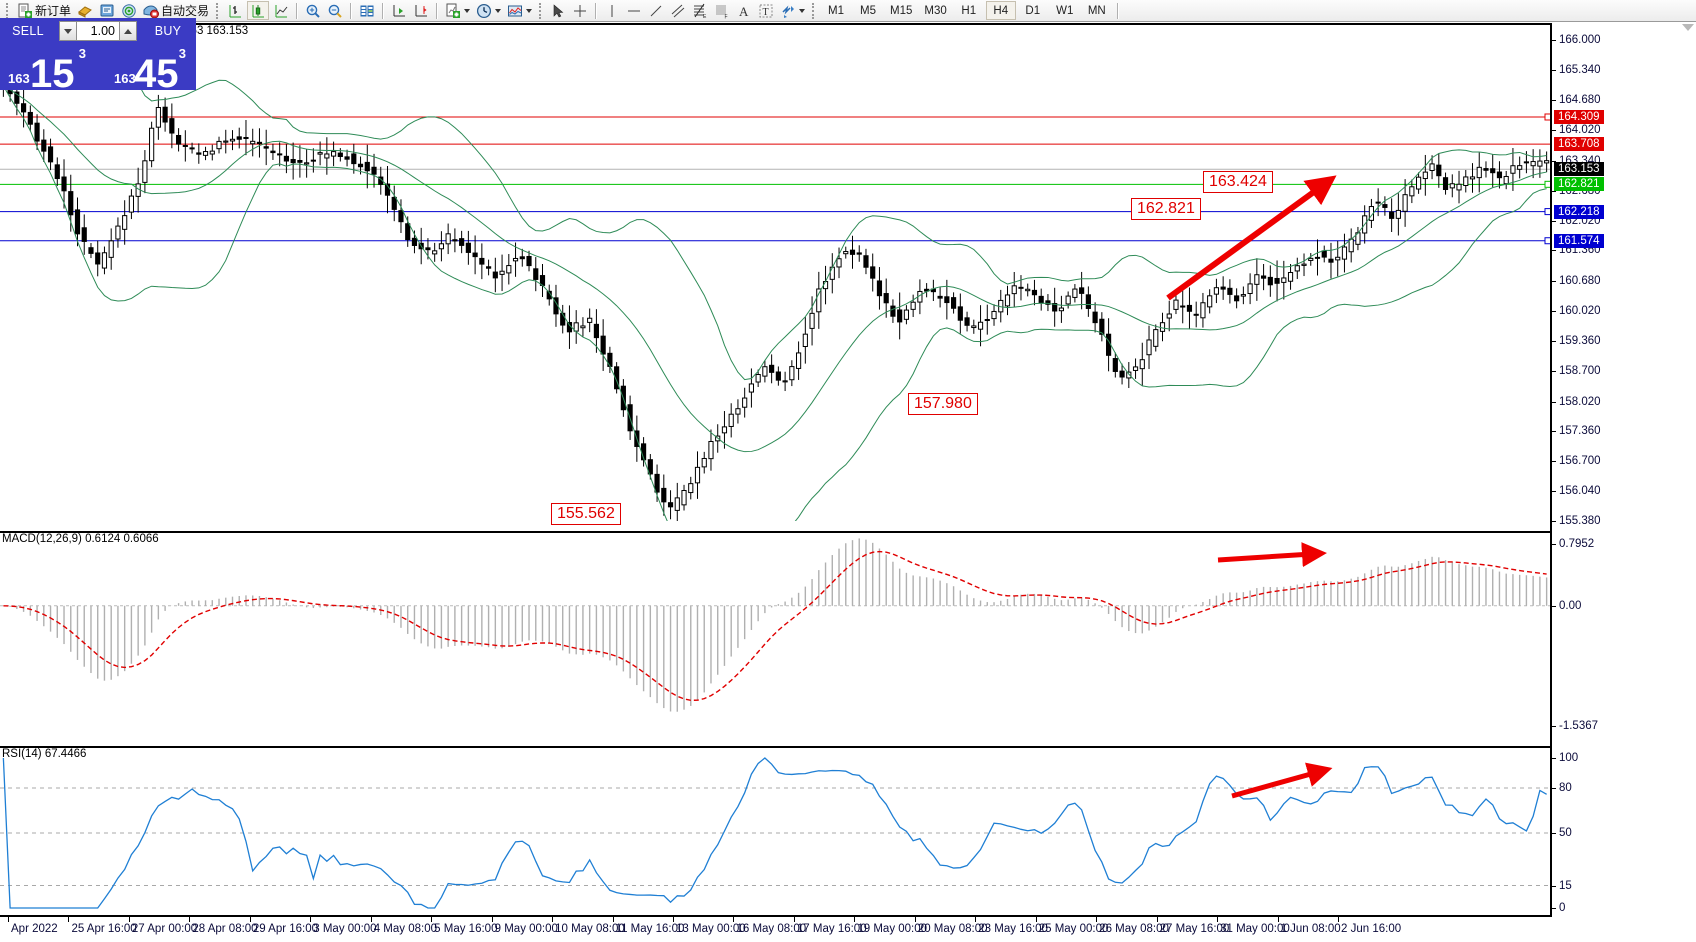  I want to click on bar-chart-button, so click(235, 11).